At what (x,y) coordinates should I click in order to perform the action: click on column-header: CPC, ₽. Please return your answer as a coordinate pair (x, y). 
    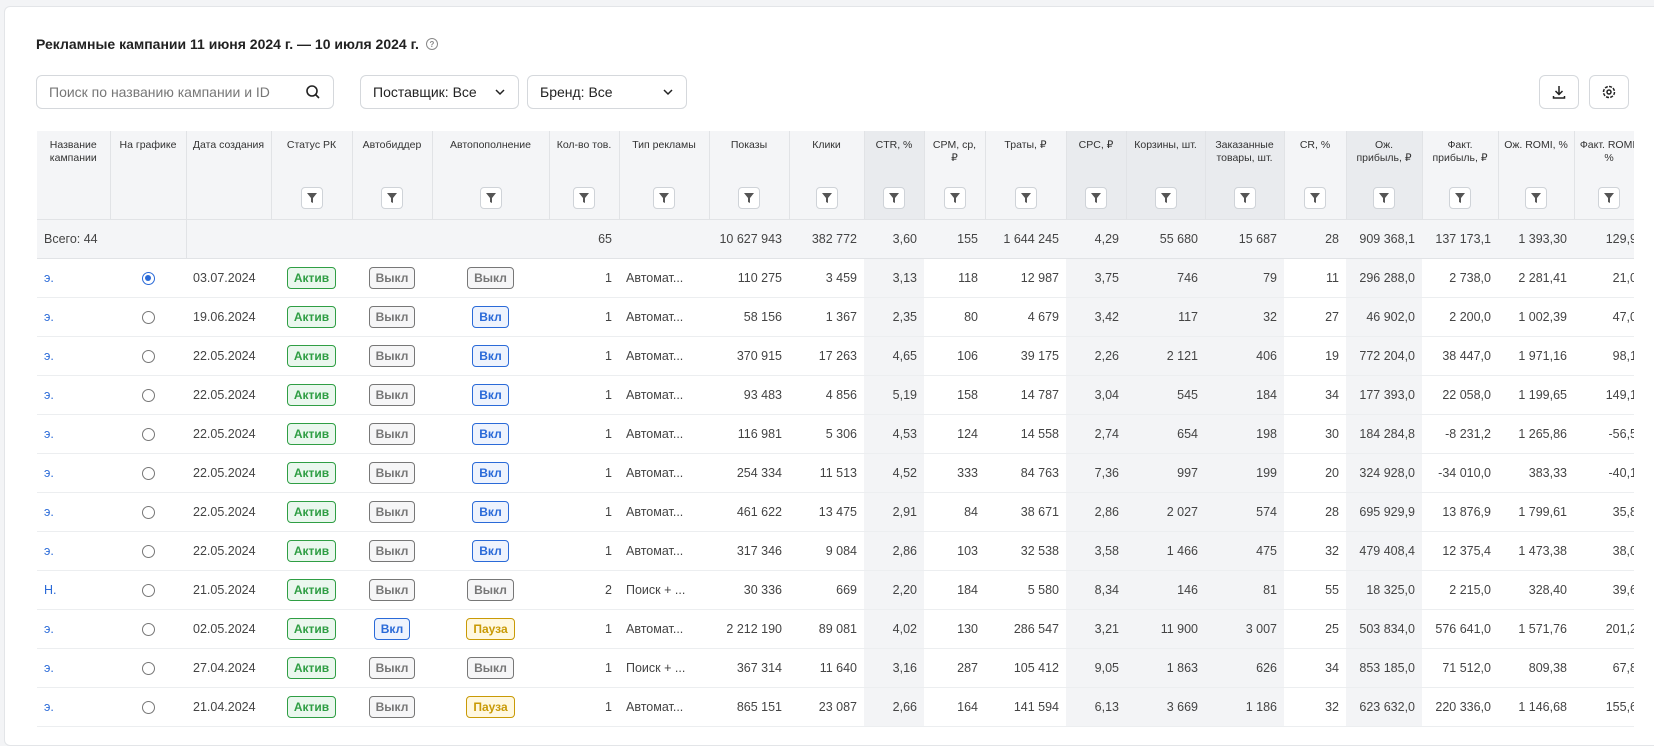
    Looking at the image, I should click on (1096, 175).